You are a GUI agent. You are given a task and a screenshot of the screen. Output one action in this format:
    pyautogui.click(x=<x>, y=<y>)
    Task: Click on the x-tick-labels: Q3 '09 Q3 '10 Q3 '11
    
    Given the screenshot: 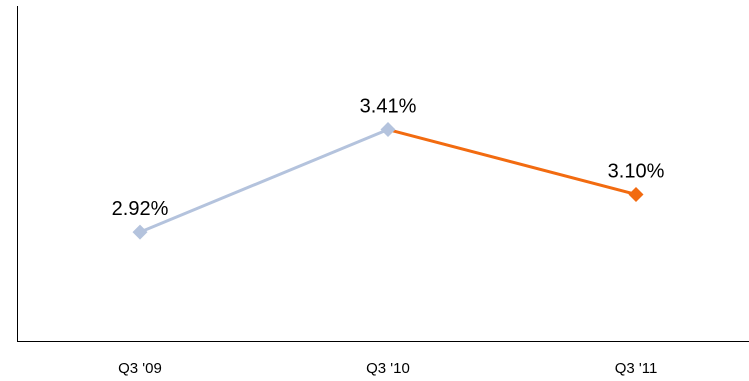 What is the action you would take?
    pyautogui.click(x=387, y=368)
    